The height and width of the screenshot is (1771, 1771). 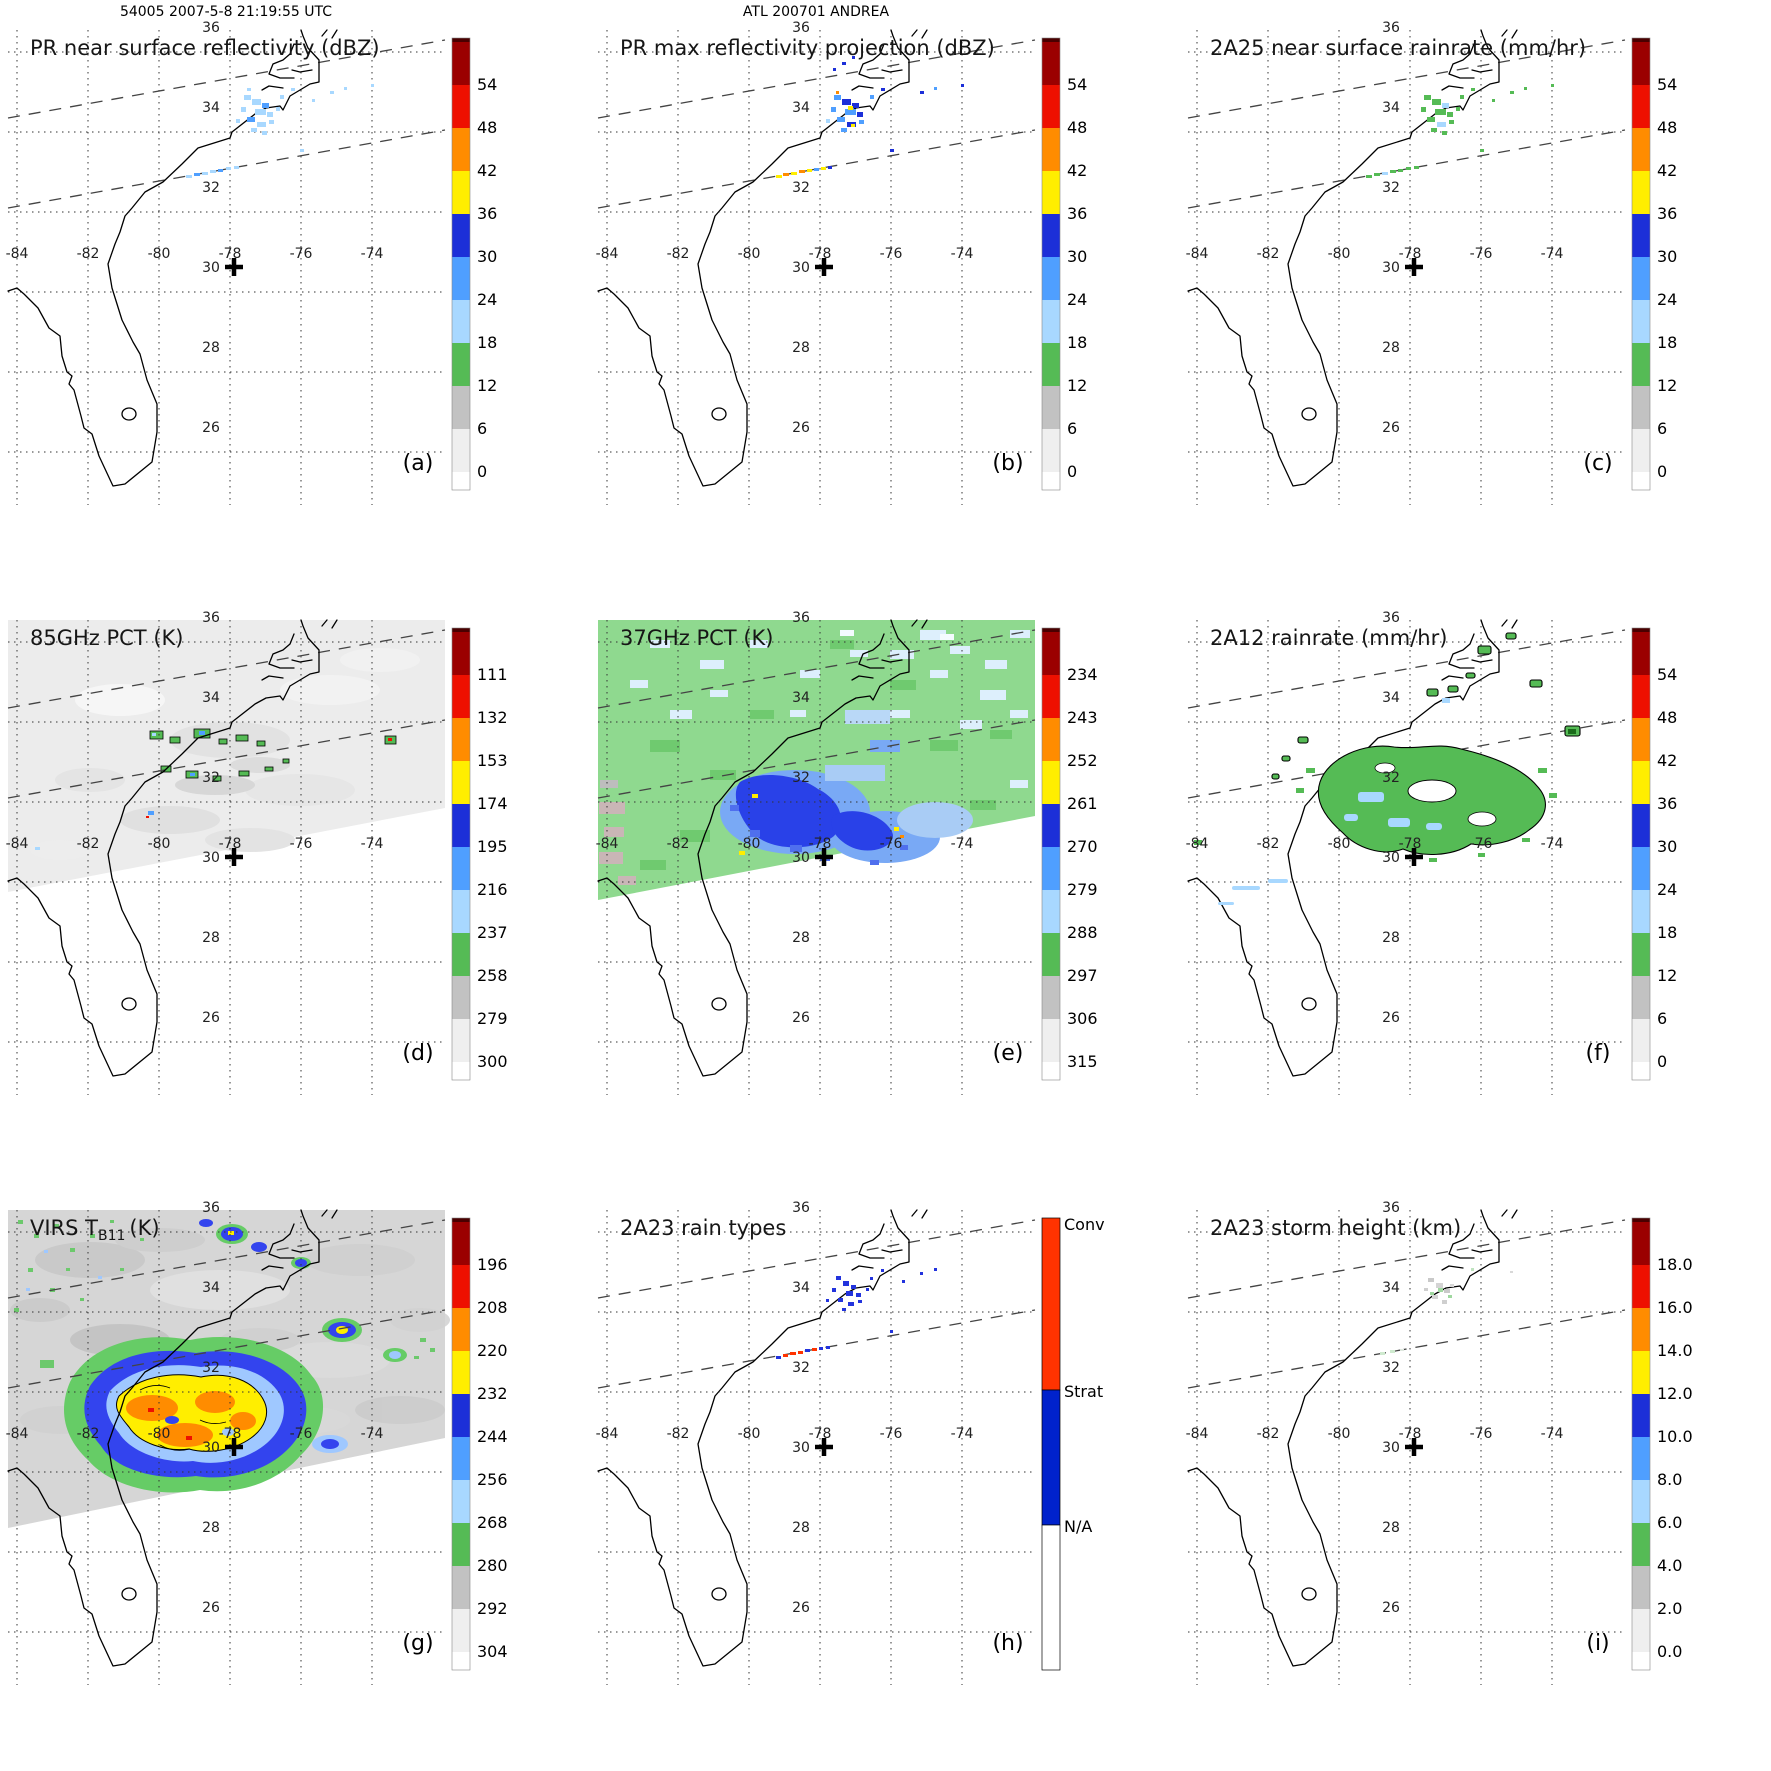 What do you see at coordinates (1007, 1643) in the screenshot?
I see `panel-letter: (h)` at bounding box center [1007, 1643].